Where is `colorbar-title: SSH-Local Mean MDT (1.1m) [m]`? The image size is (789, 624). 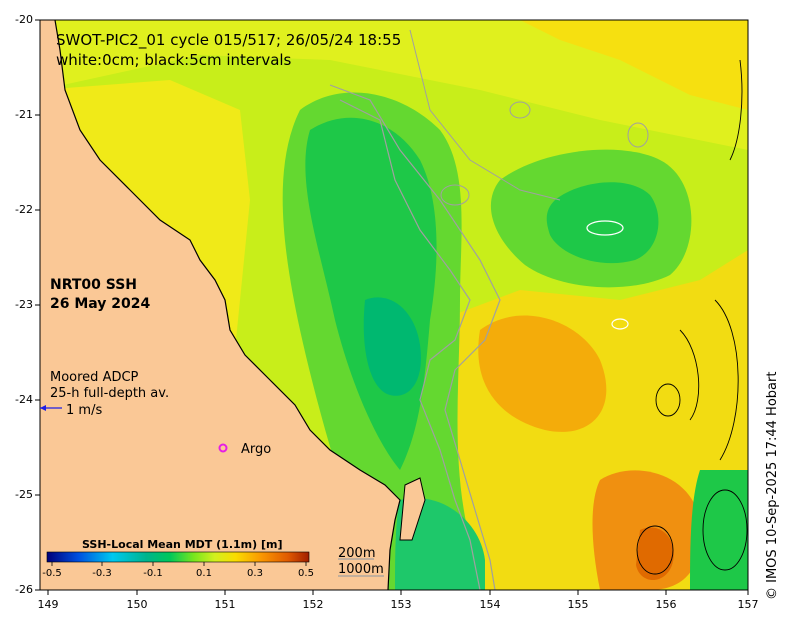 colorbar-title: SSH-Local Mean MDT (1.1m) [m] is located at coordinates (182, 544).